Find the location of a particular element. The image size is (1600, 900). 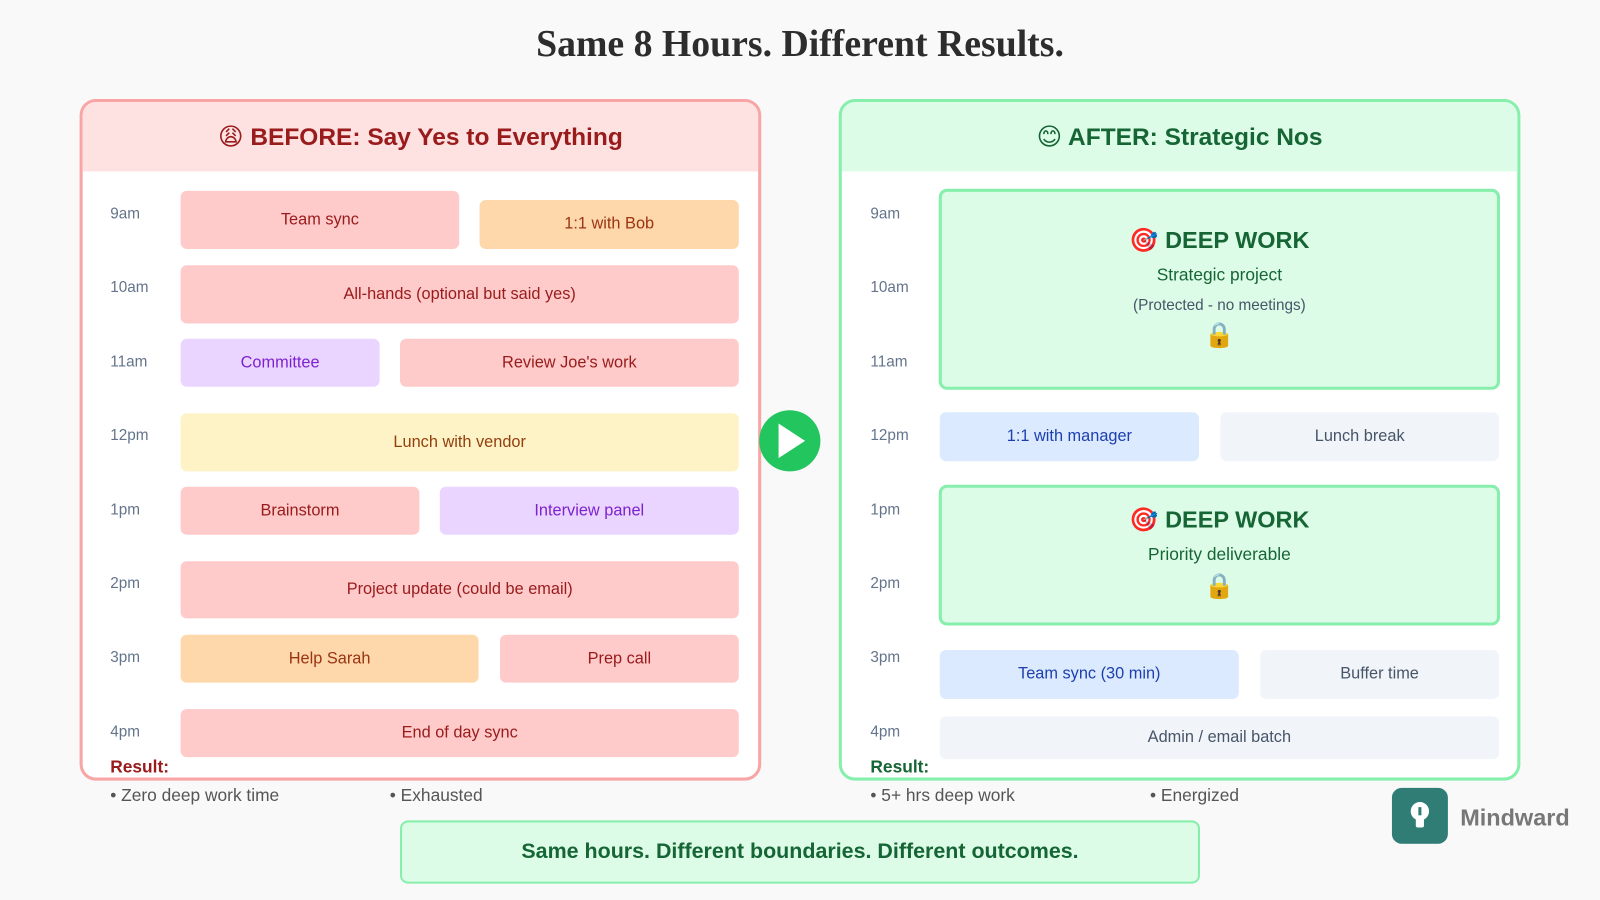

calendar-event: Admin / email batch is located at coordinates (1219, 738).